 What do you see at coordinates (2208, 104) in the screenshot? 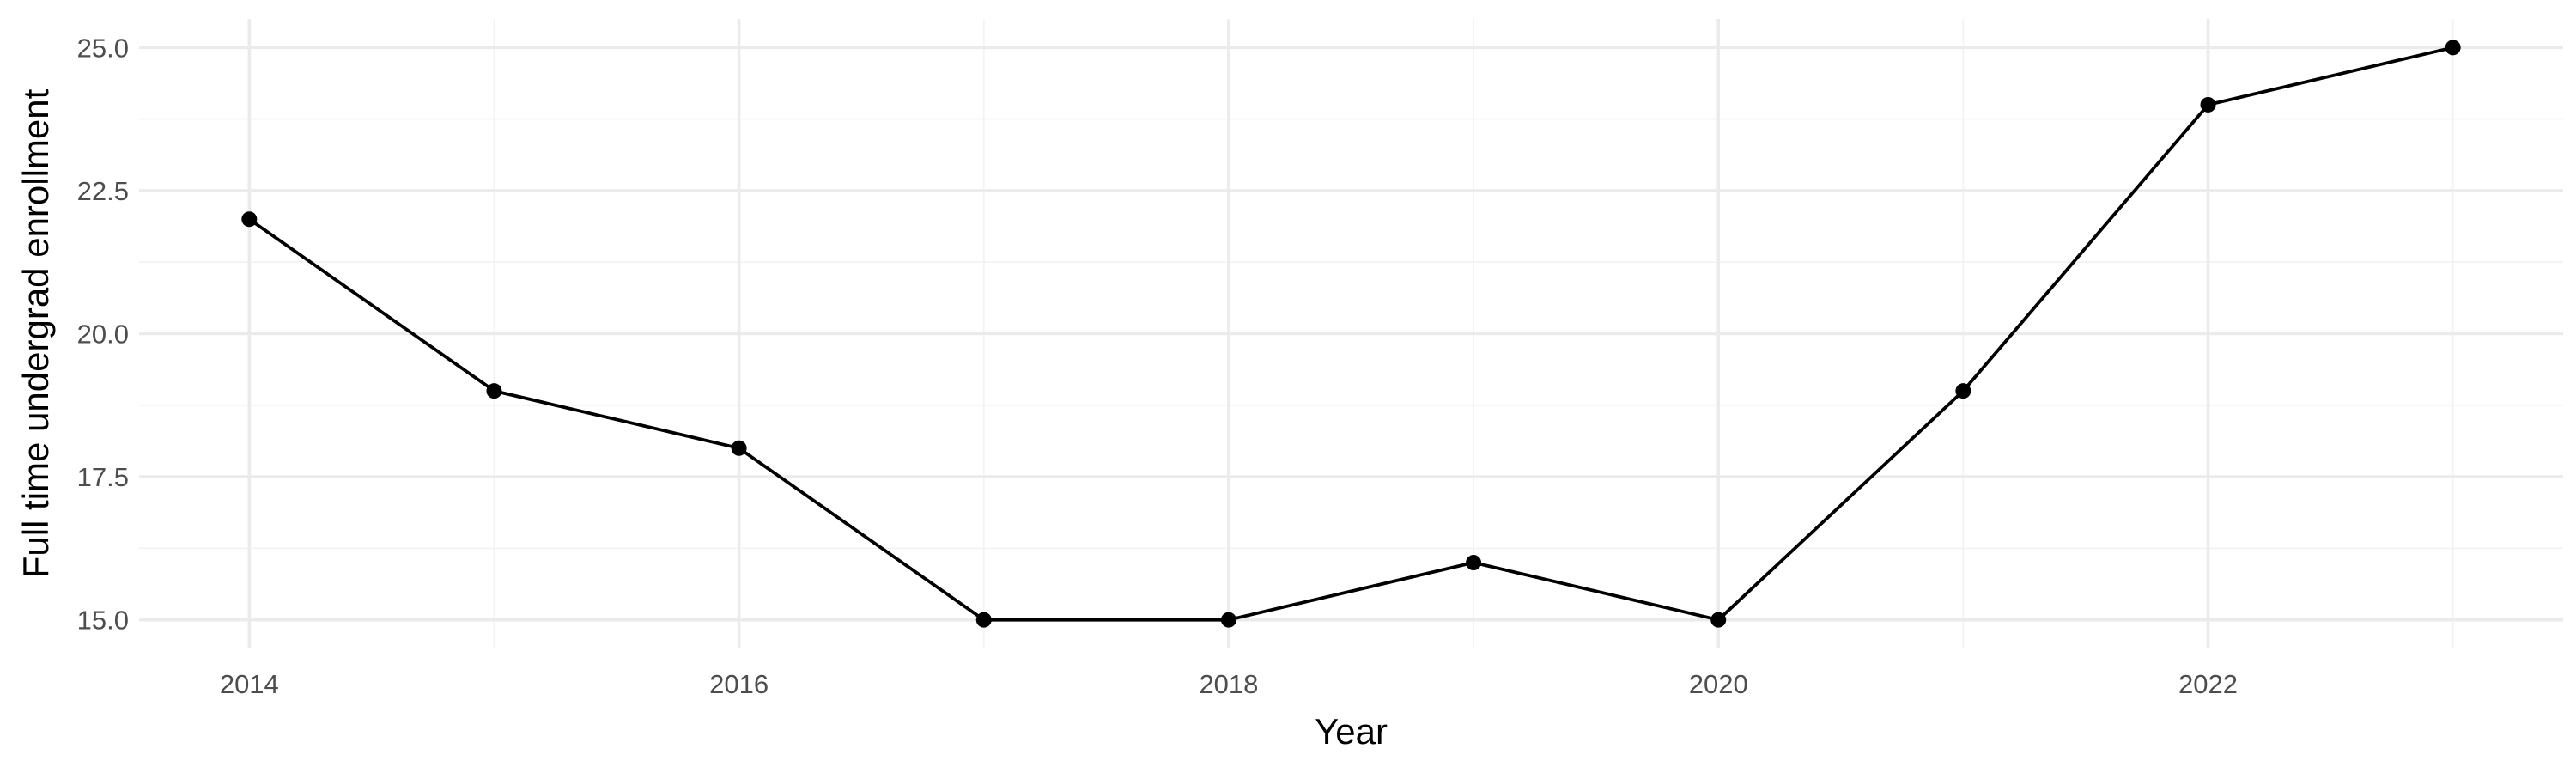
I see `data-point-2022` at bounding box center [2208, 104].